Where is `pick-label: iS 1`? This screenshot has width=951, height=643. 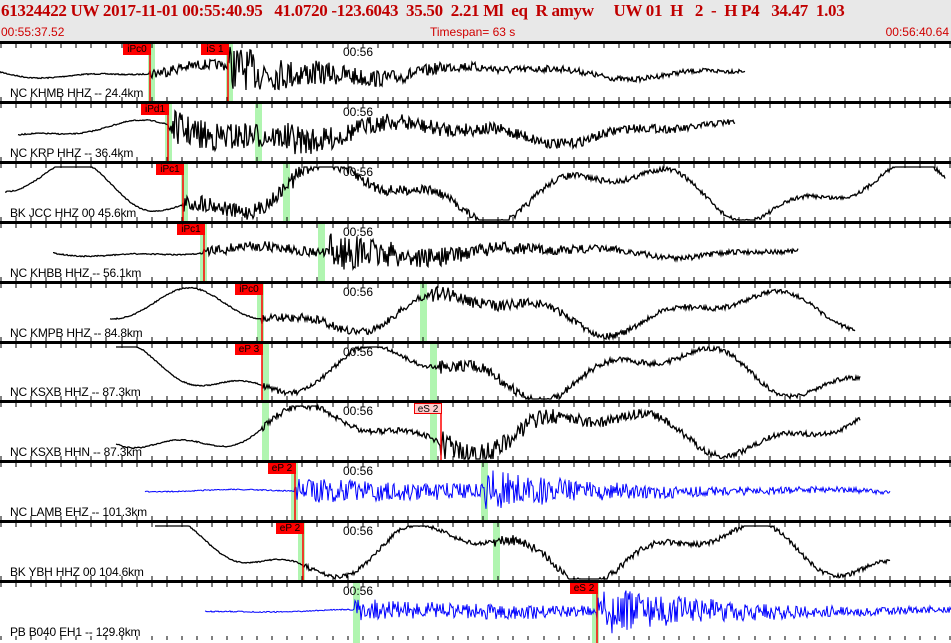
pick-label: iS 1 is located at coordinates (215, 49).